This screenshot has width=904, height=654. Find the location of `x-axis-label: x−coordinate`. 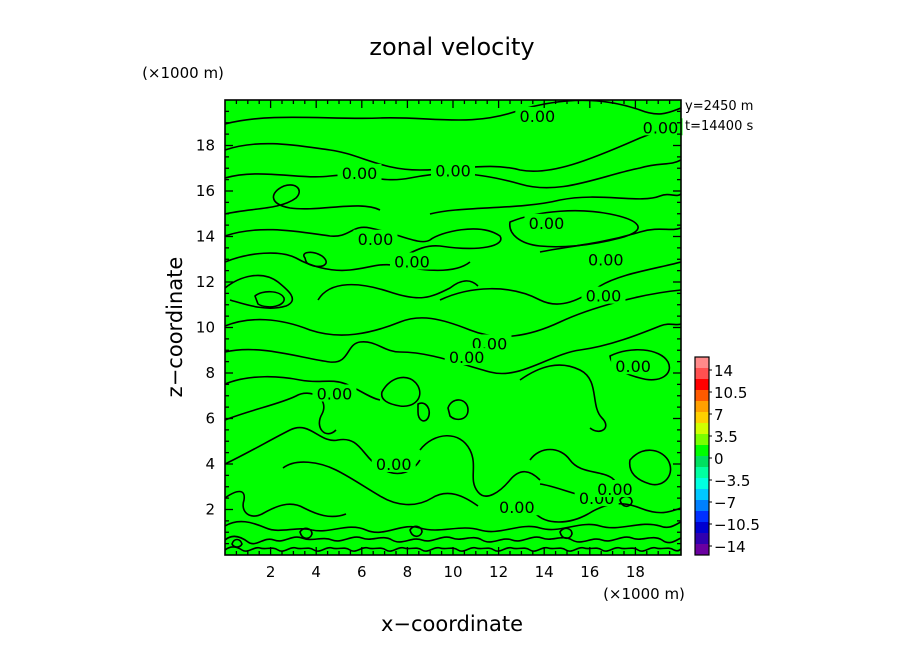

x-axis-label: x−coordinate is located at coordinates (452, 624).